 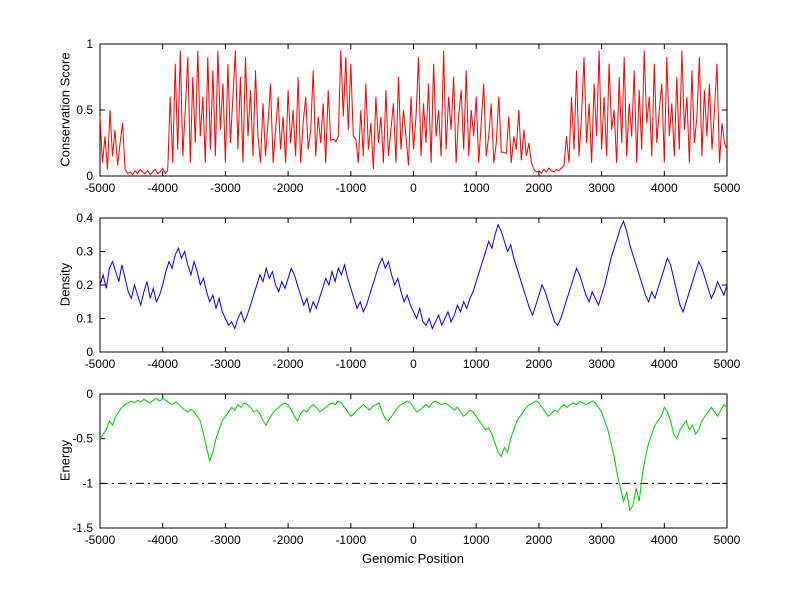 What do you see at coordinates (89, 44) in the screenshot?
I see `svg-text: 1` at bounding box center [89, 44].